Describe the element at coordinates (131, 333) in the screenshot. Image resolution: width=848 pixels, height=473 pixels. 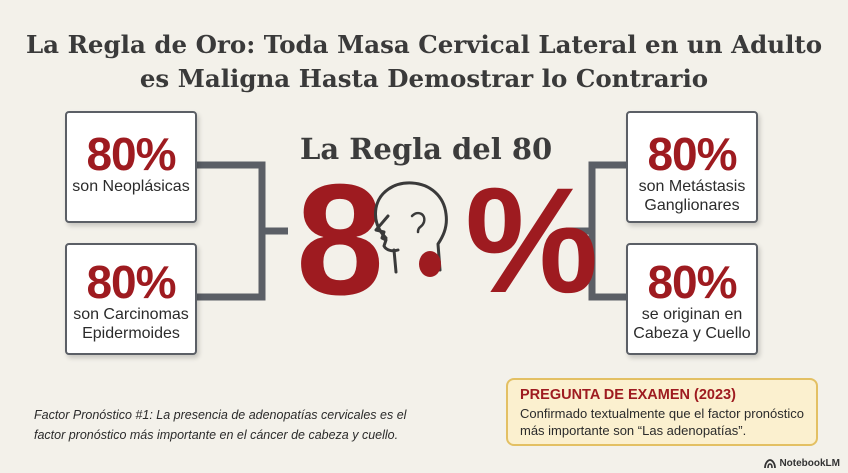
I see `card-desc-line-2: Epidermoides` at that location.